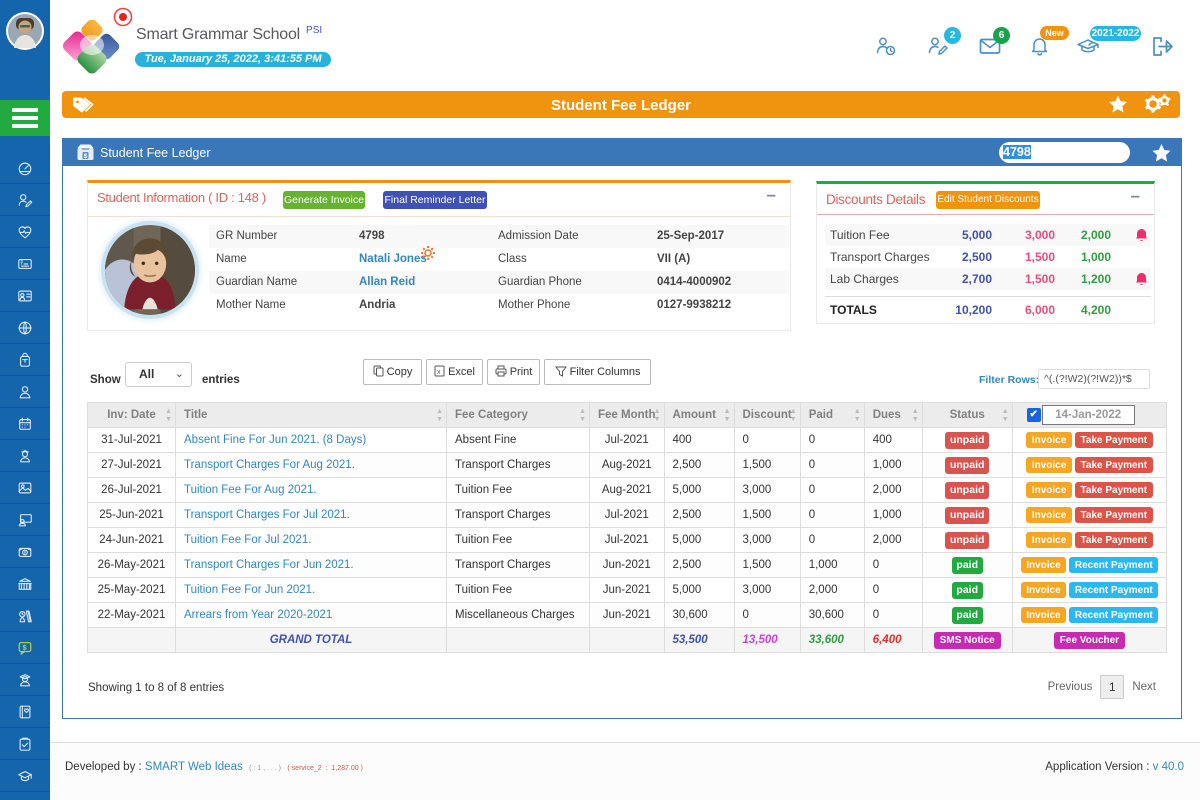  I want to click on svg-text: x, so click(439, 372).